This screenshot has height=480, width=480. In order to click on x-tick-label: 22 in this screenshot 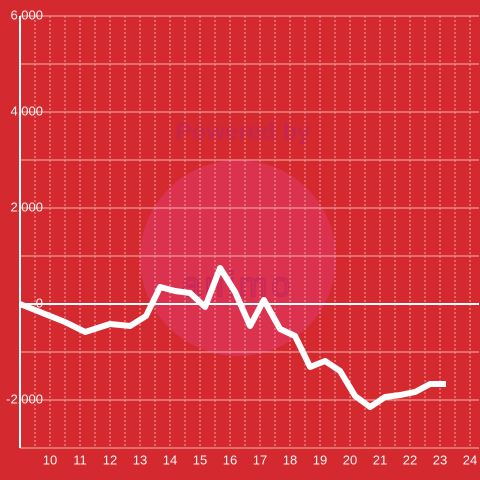, I will do `click(410, 459)`.